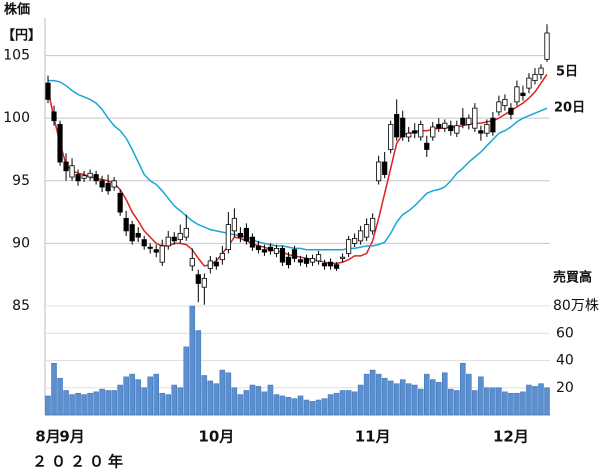  I want to click on y2-tick-label: 60, so click(565, 333).